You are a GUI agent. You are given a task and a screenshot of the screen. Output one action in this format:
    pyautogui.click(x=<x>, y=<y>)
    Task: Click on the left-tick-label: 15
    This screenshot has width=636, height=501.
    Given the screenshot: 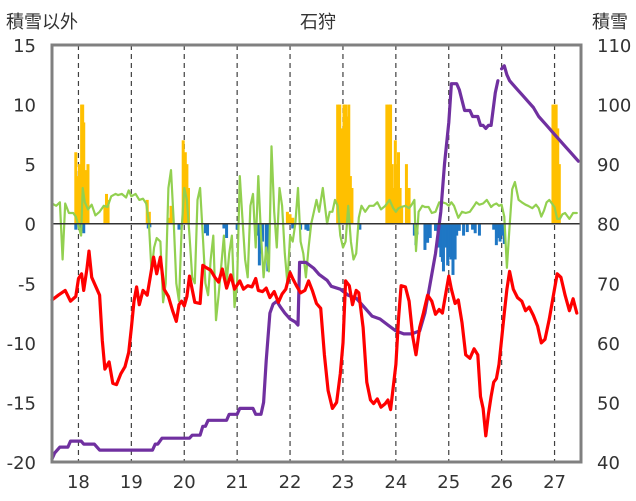 What is the action you would take?
    pyautogui.click(x=24, y=46)
    